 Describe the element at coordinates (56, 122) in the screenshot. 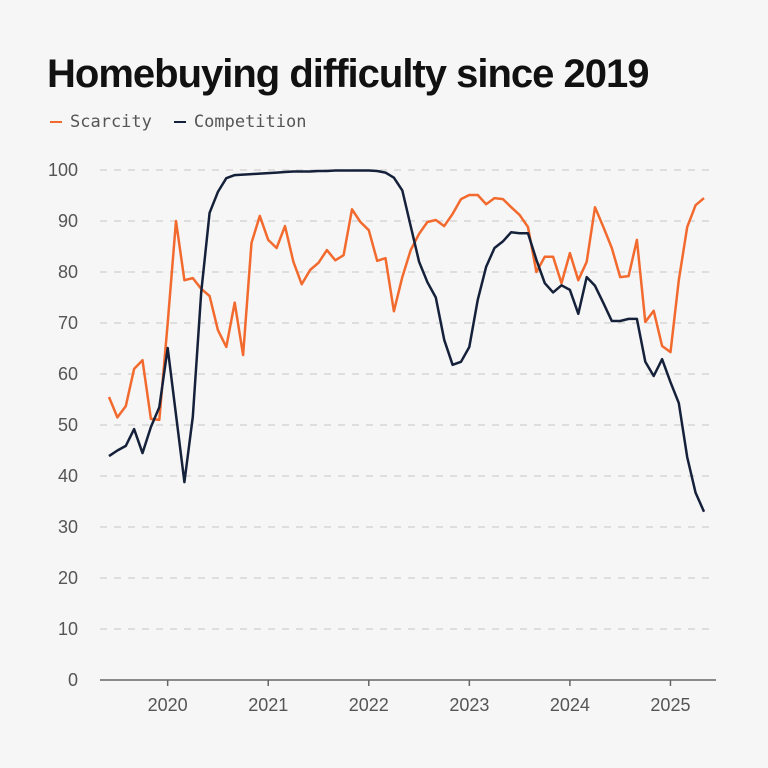

I see `legend-swatch-scarcity` at that location.